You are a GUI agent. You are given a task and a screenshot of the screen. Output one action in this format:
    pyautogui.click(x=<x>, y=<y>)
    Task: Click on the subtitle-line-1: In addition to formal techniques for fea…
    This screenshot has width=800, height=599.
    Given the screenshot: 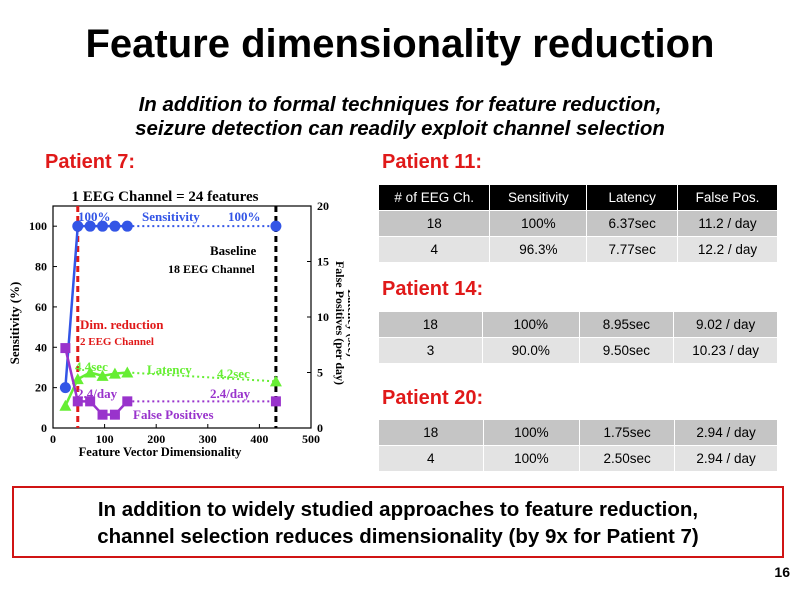 What is the action you would take?
    pyautogui.click(x=400, y=104)
    